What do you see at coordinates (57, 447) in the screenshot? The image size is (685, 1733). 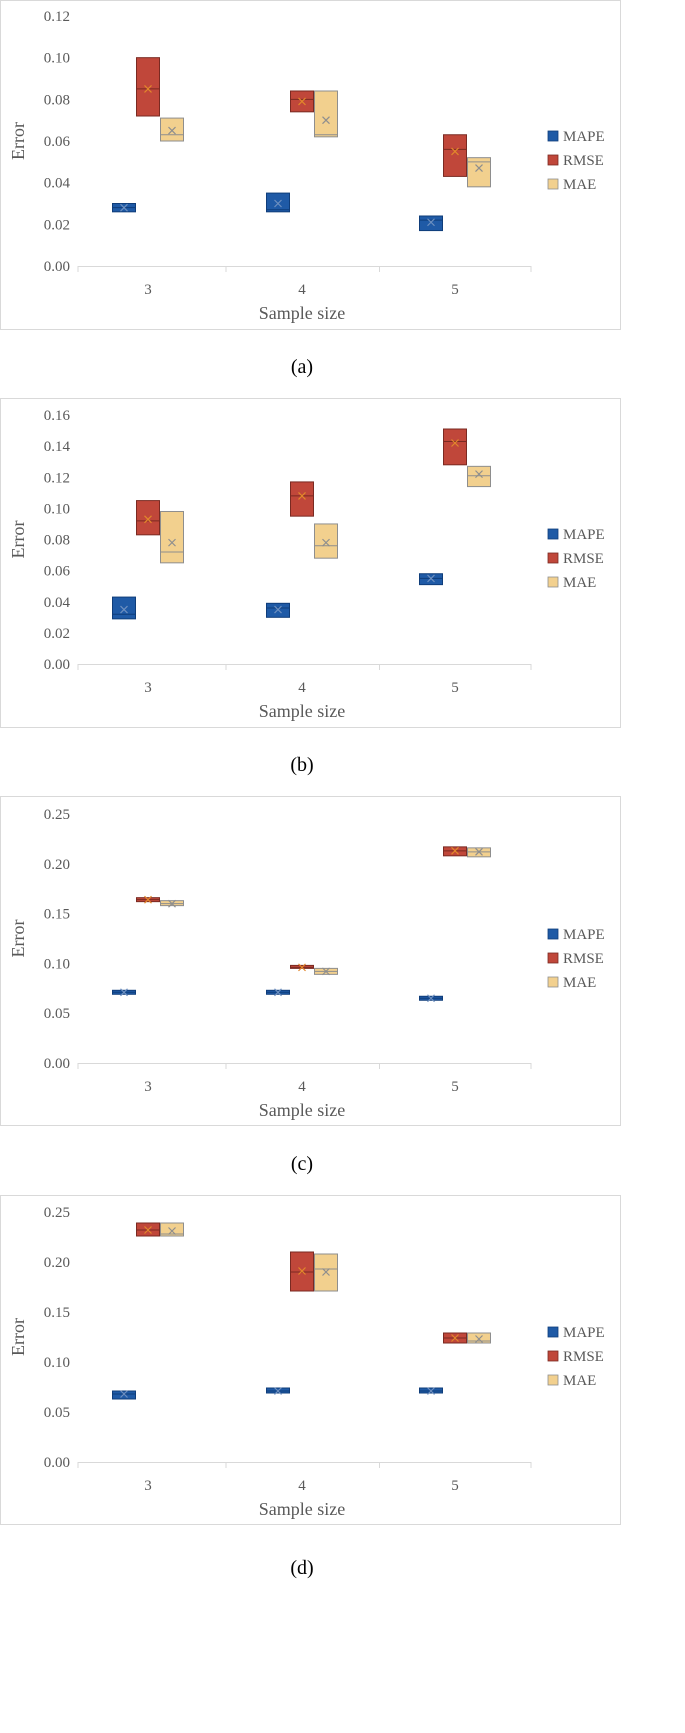 I see `y-tick-label: 0.14` at bounding box center [57, 447].